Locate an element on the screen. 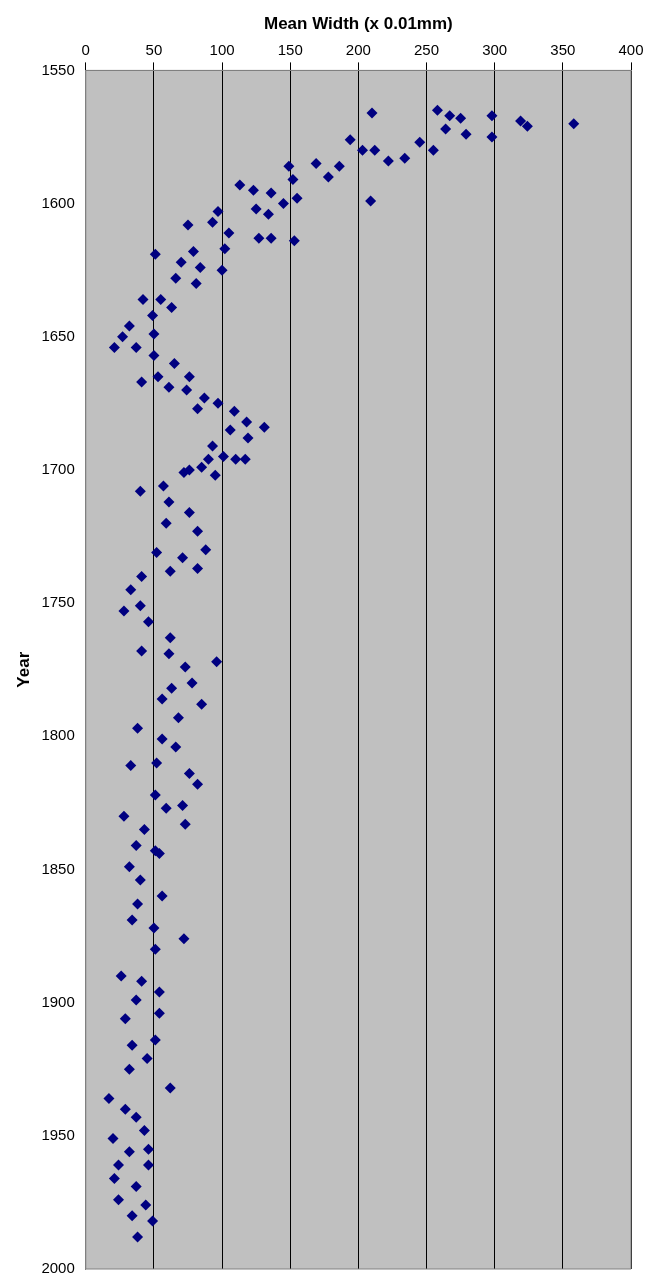 The height and width of the screenshot is (1281, 649). x-tick-label: 300 is located at coordinates (495, 49).